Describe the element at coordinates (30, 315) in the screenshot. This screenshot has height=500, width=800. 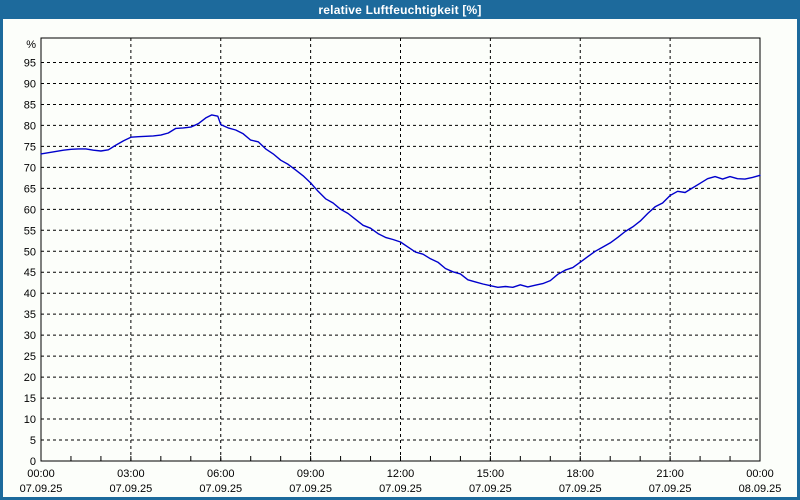
I see `y-tick-label: 35` at that location.